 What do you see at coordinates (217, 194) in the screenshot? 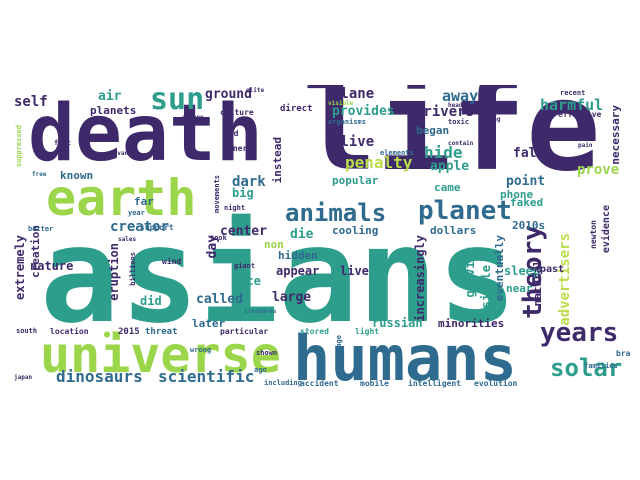
I see `word-movements: movements` at bounding box center [217, 194].